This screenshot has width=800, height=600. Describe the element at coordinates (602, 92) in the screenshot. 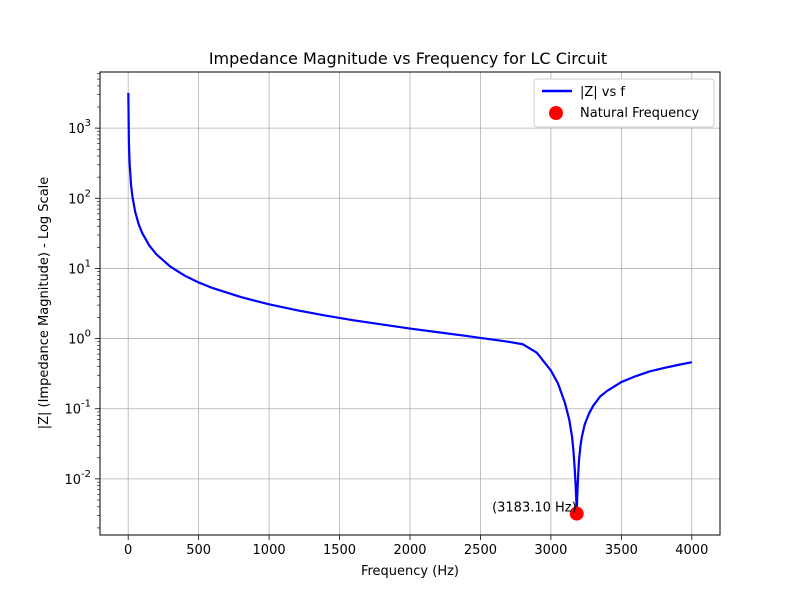

I see `legend-label-line: |Z| vs f` at that location.